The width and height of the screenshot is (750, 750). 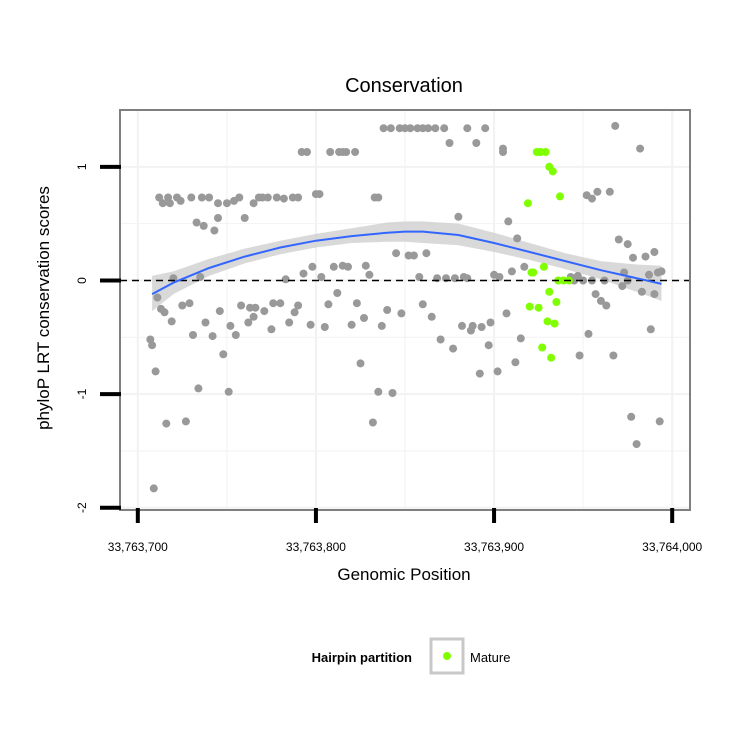 I want to click on x-tick-label: 33,763,800, so click(x=316, y=547).